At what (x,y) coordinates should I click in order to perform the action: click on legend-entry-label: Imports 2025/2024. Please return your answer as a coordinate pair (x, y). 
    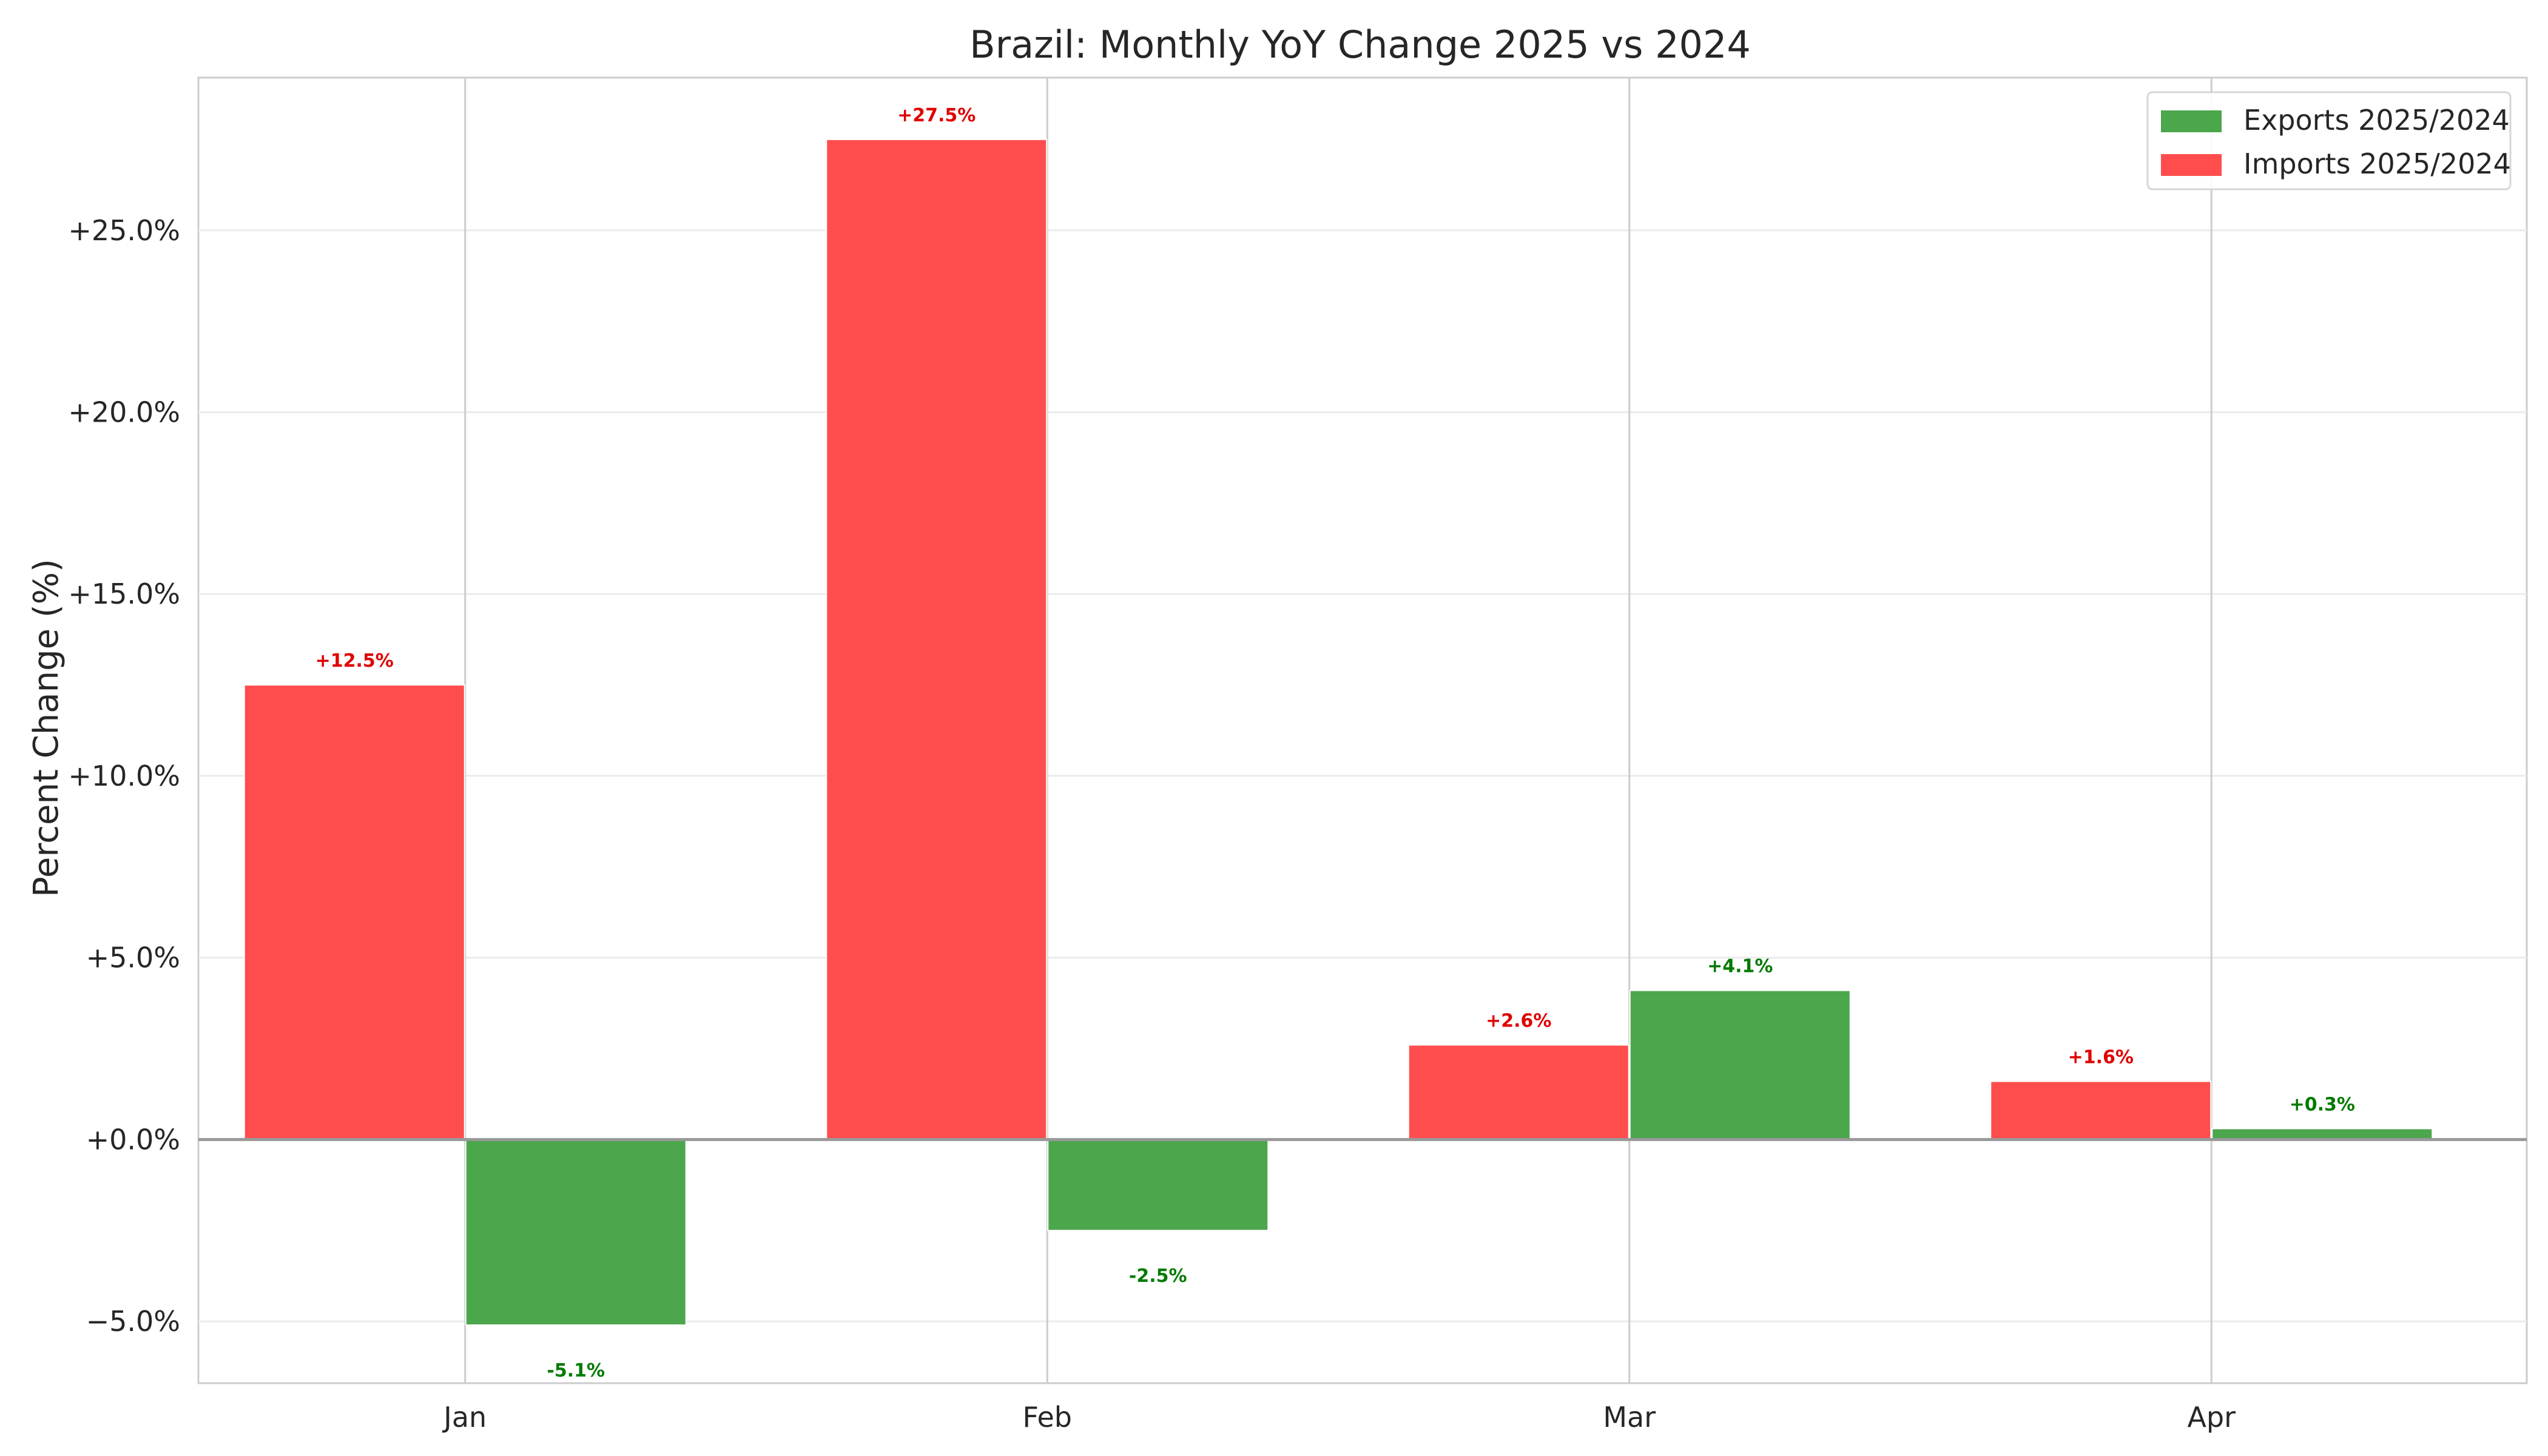
    Looking at the image, I should click on (2377, 163).